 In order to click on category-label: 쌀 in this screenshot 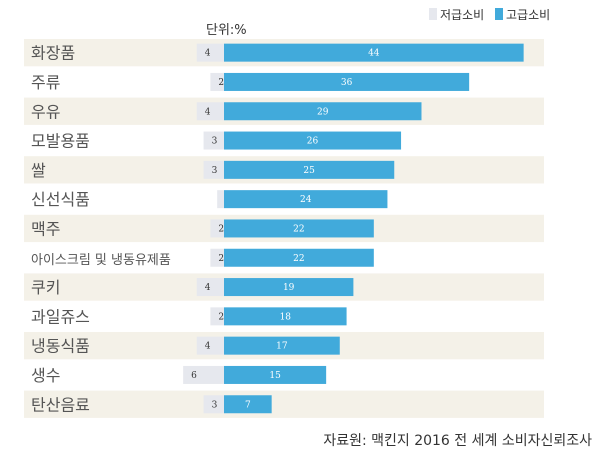, I will do `click(38, 170)`.